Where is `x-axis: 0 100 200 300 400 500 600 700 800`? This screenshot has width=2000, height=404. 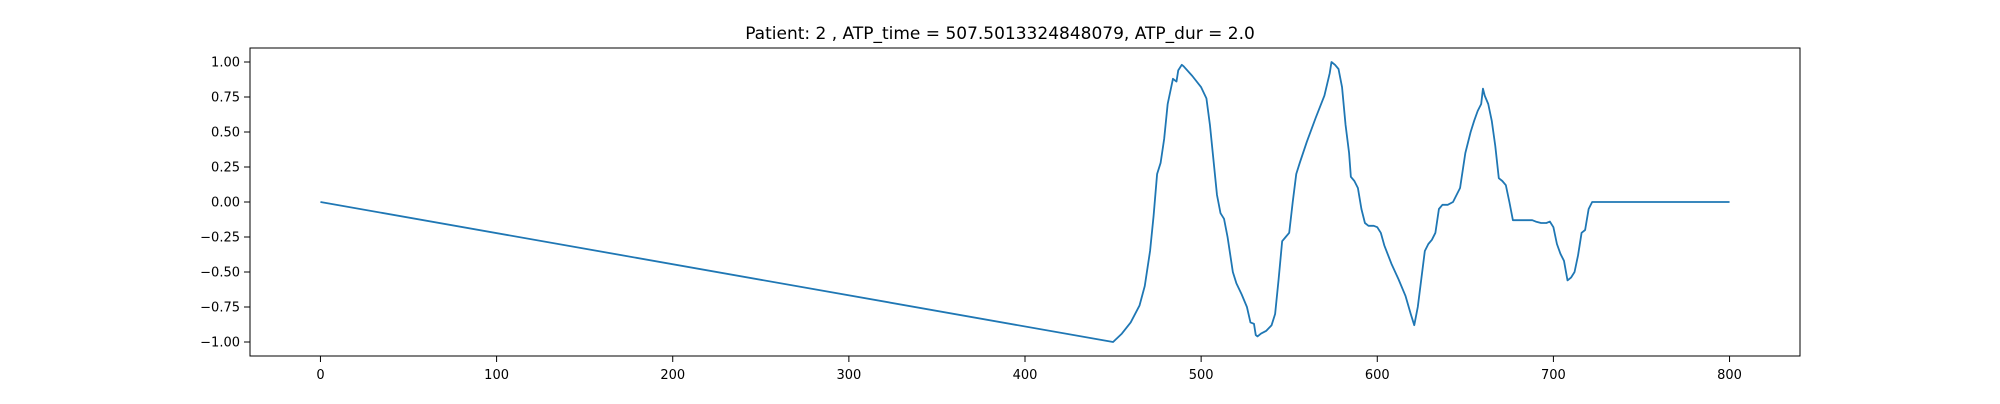 x-axis: 0 100 200 300 400 500 600 700 800 is located at coordinates (1029, 369).